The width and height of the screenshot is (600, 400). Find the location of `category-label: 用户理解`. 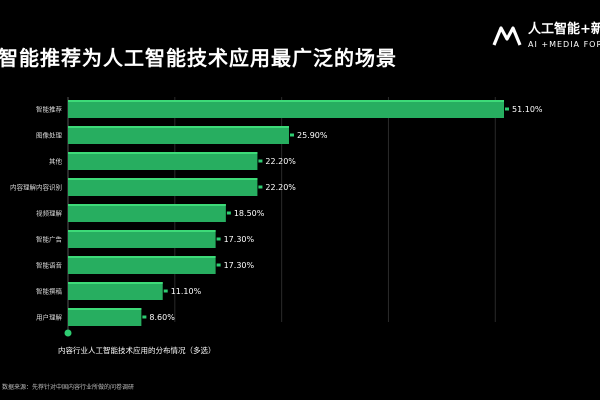

category-label: 用户理解 is located at coordinates (49, 317).